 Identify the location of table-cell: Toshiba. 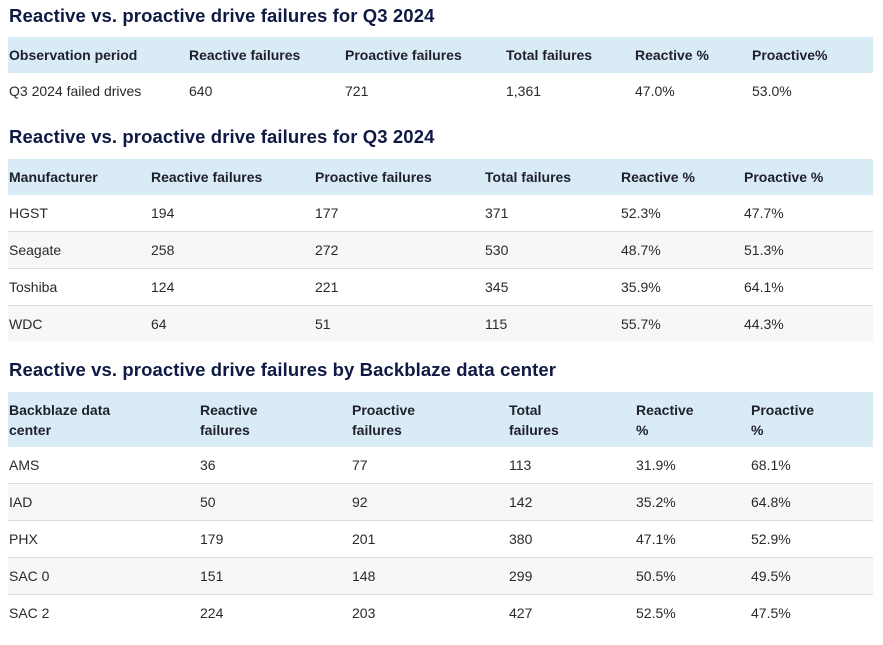
(79, 287).